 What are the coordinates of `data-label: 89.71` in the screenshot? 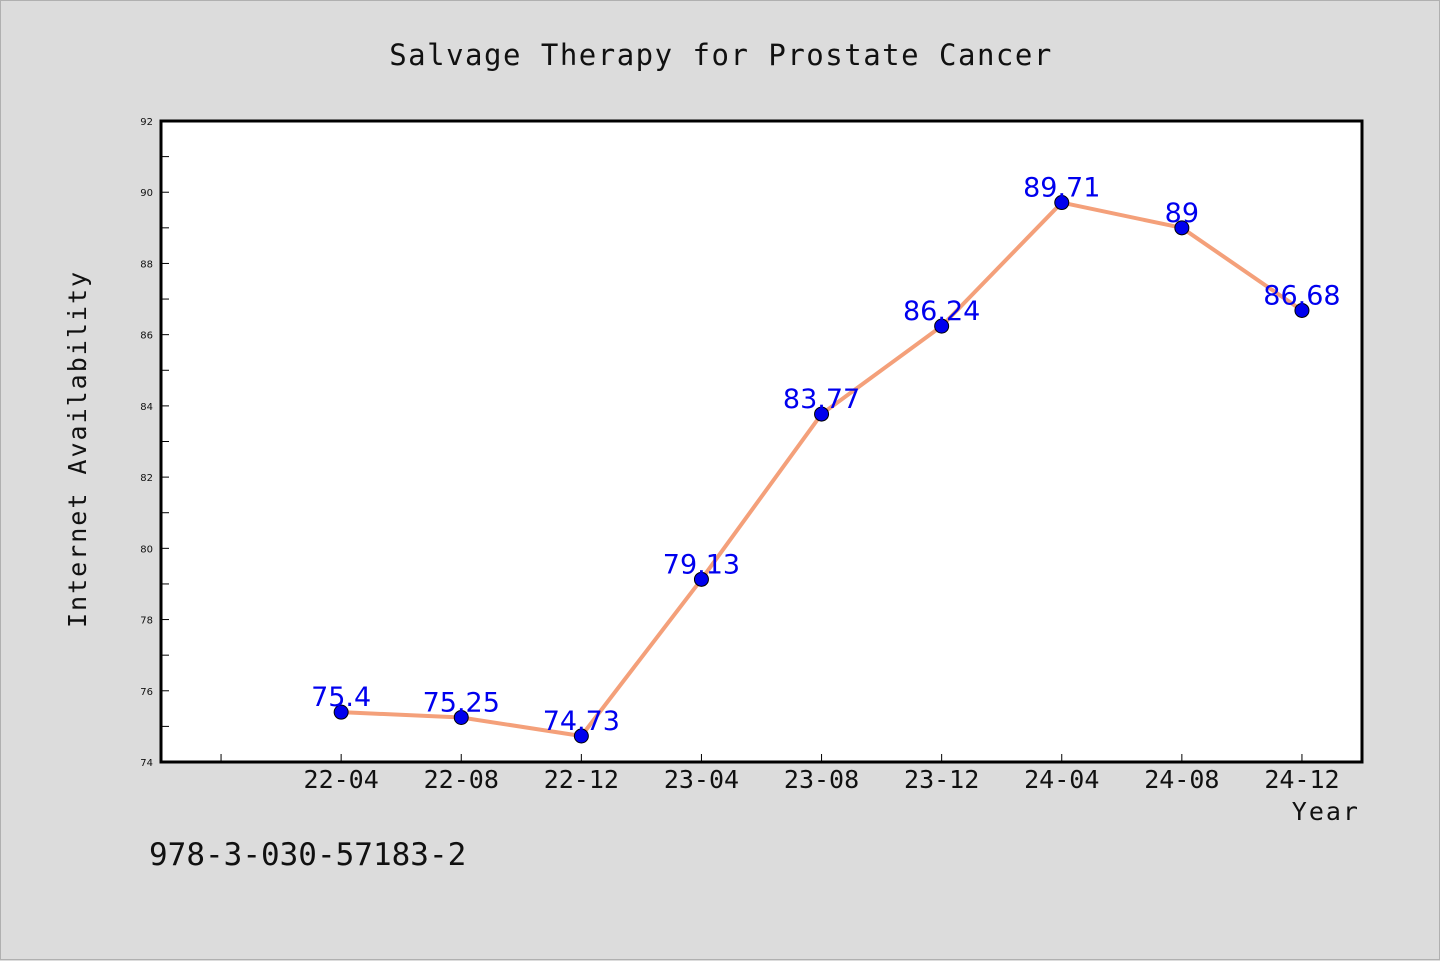 It's located at (1061, 188).